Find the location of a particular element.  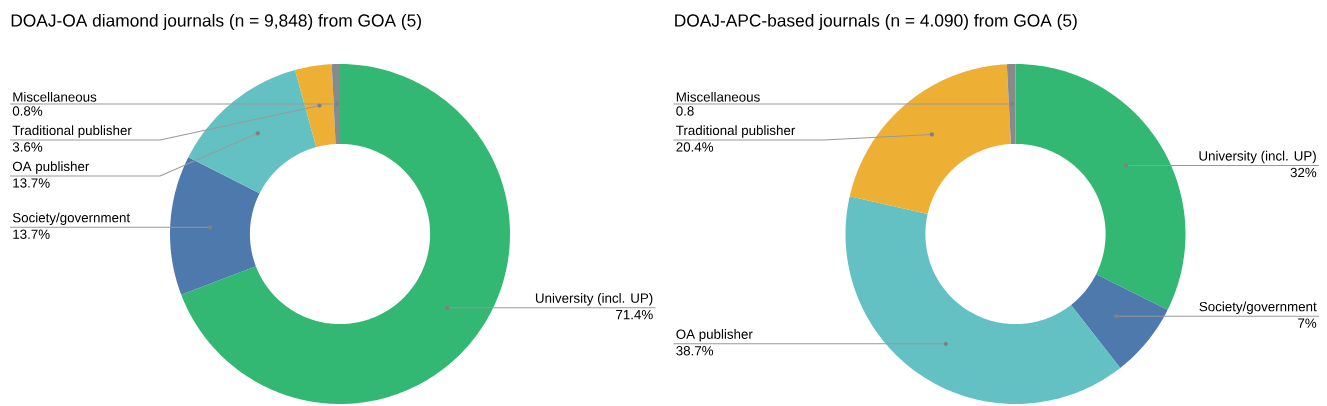

data-label: 71.4% is located at coordinates (634, 314).